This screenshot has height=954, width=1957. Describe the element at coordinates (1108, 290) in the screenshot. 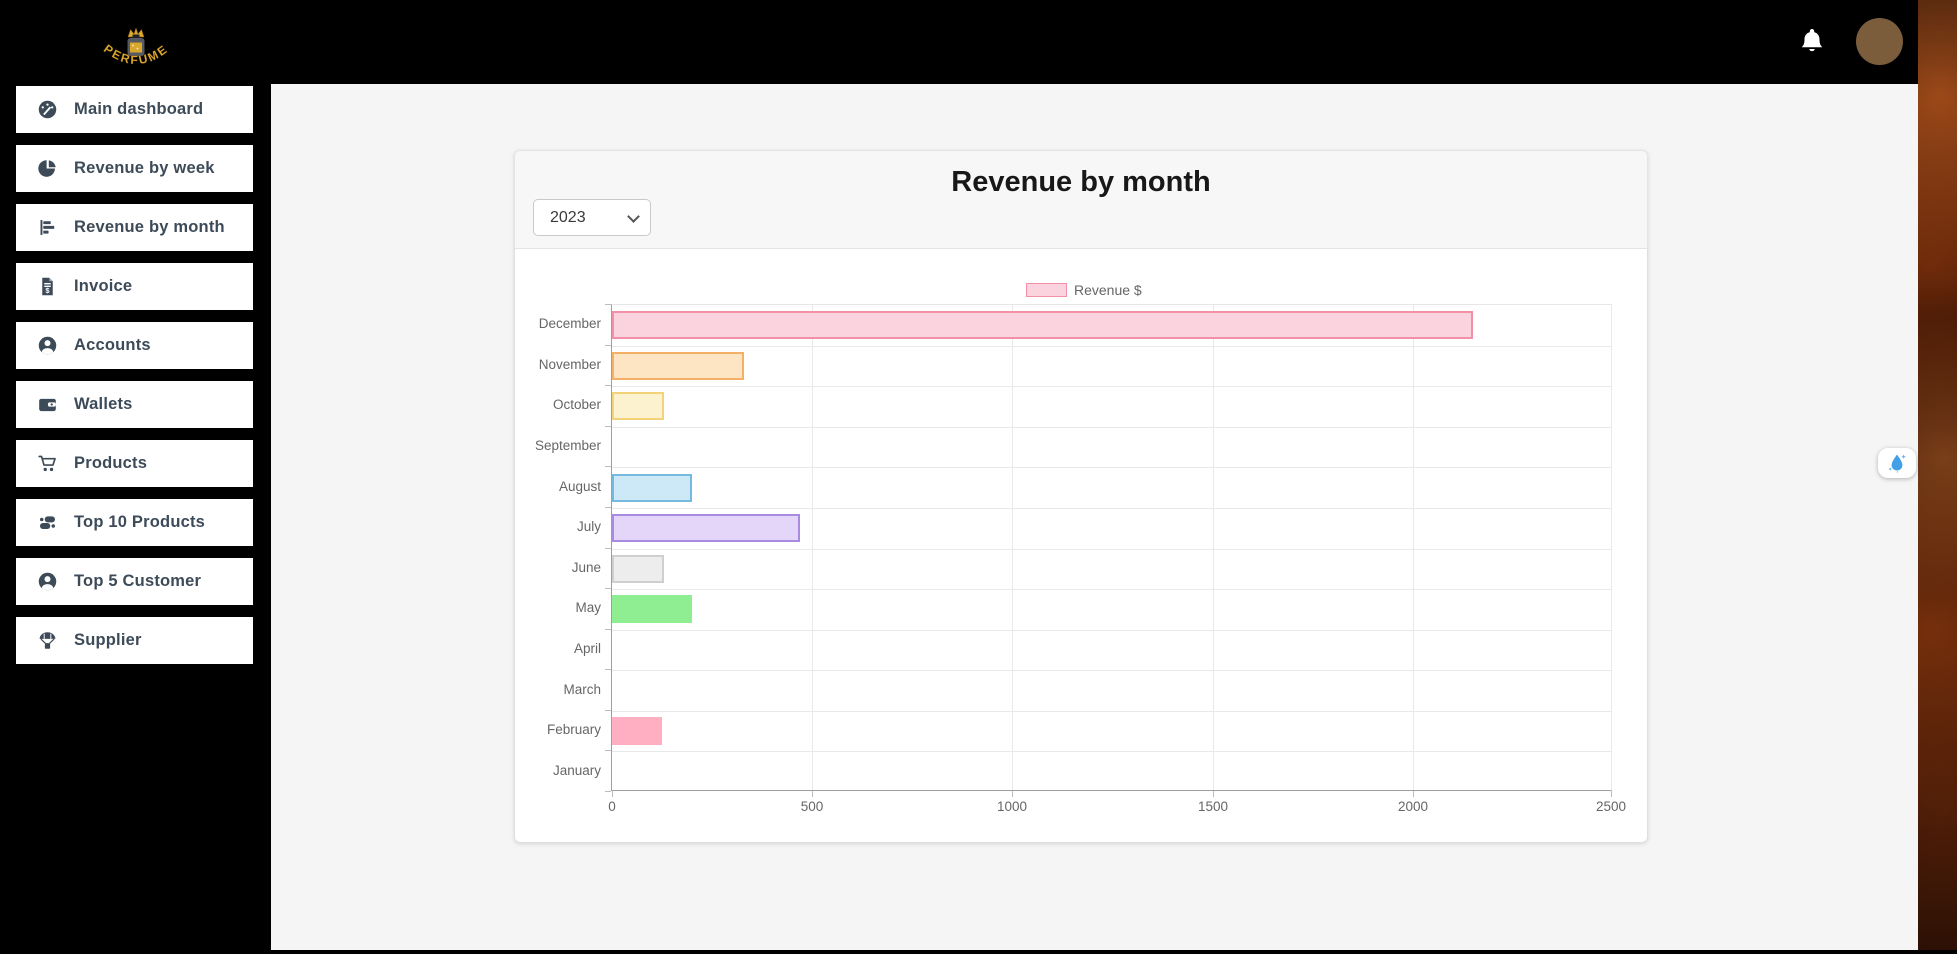

I see `legend-label: Revenue $` at that location.